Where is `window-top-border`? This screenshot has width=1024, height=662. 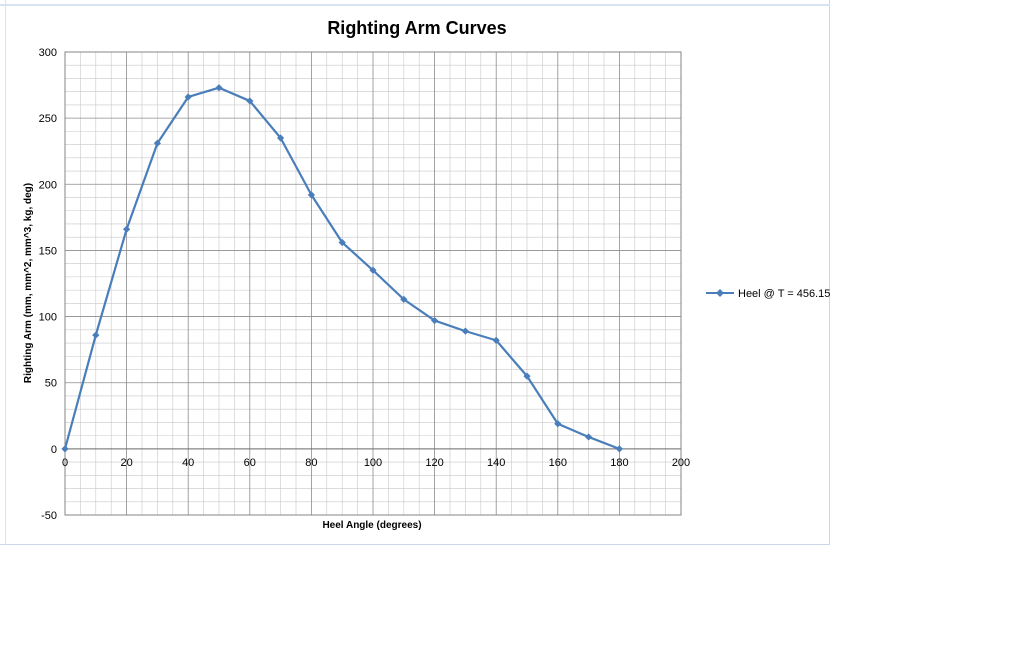
window-top-border is located at coordinates (415, 3).